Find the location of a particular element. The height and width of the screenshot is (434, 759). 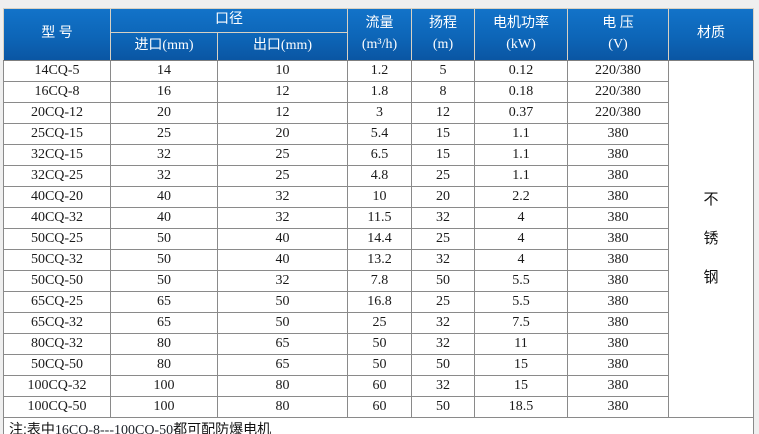

table-row: 50CQ-50 80 65 50 50 15 380 is located at coordinates (378, 365).